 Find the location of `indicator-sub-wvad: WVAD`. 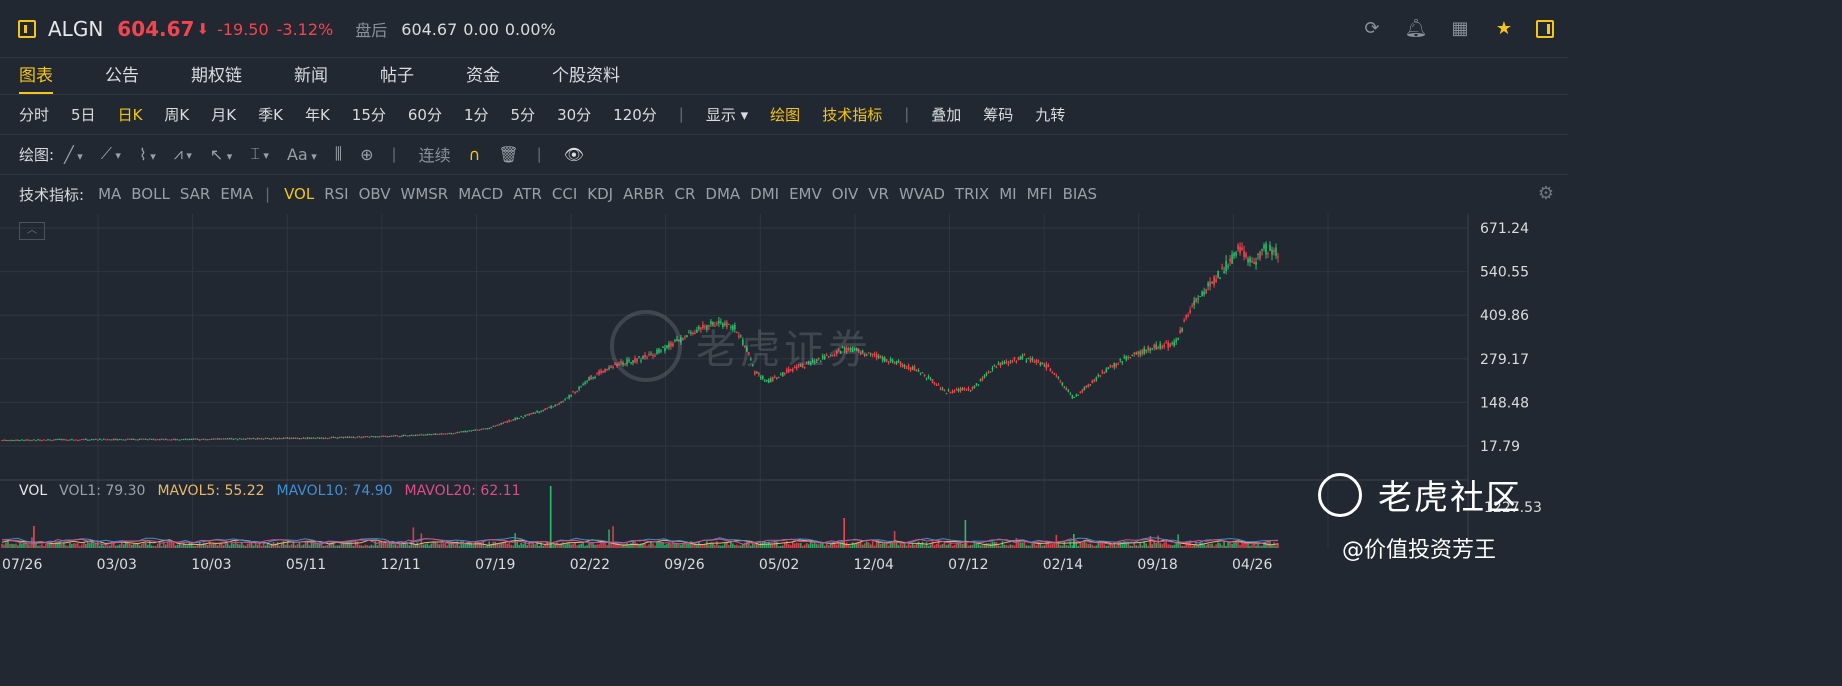

indicator-sub-wvad: WVAD is located at coordinates (921, 194).